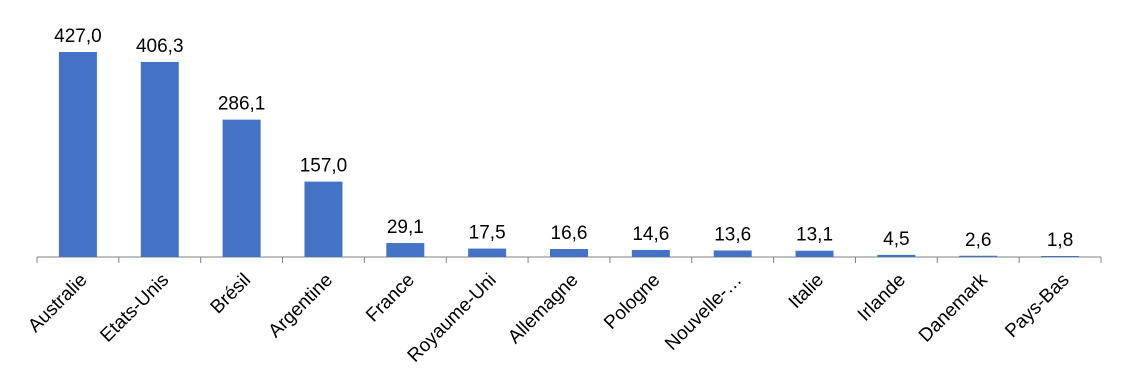  I want to click on data-label: 16,6, so click(569, 233).